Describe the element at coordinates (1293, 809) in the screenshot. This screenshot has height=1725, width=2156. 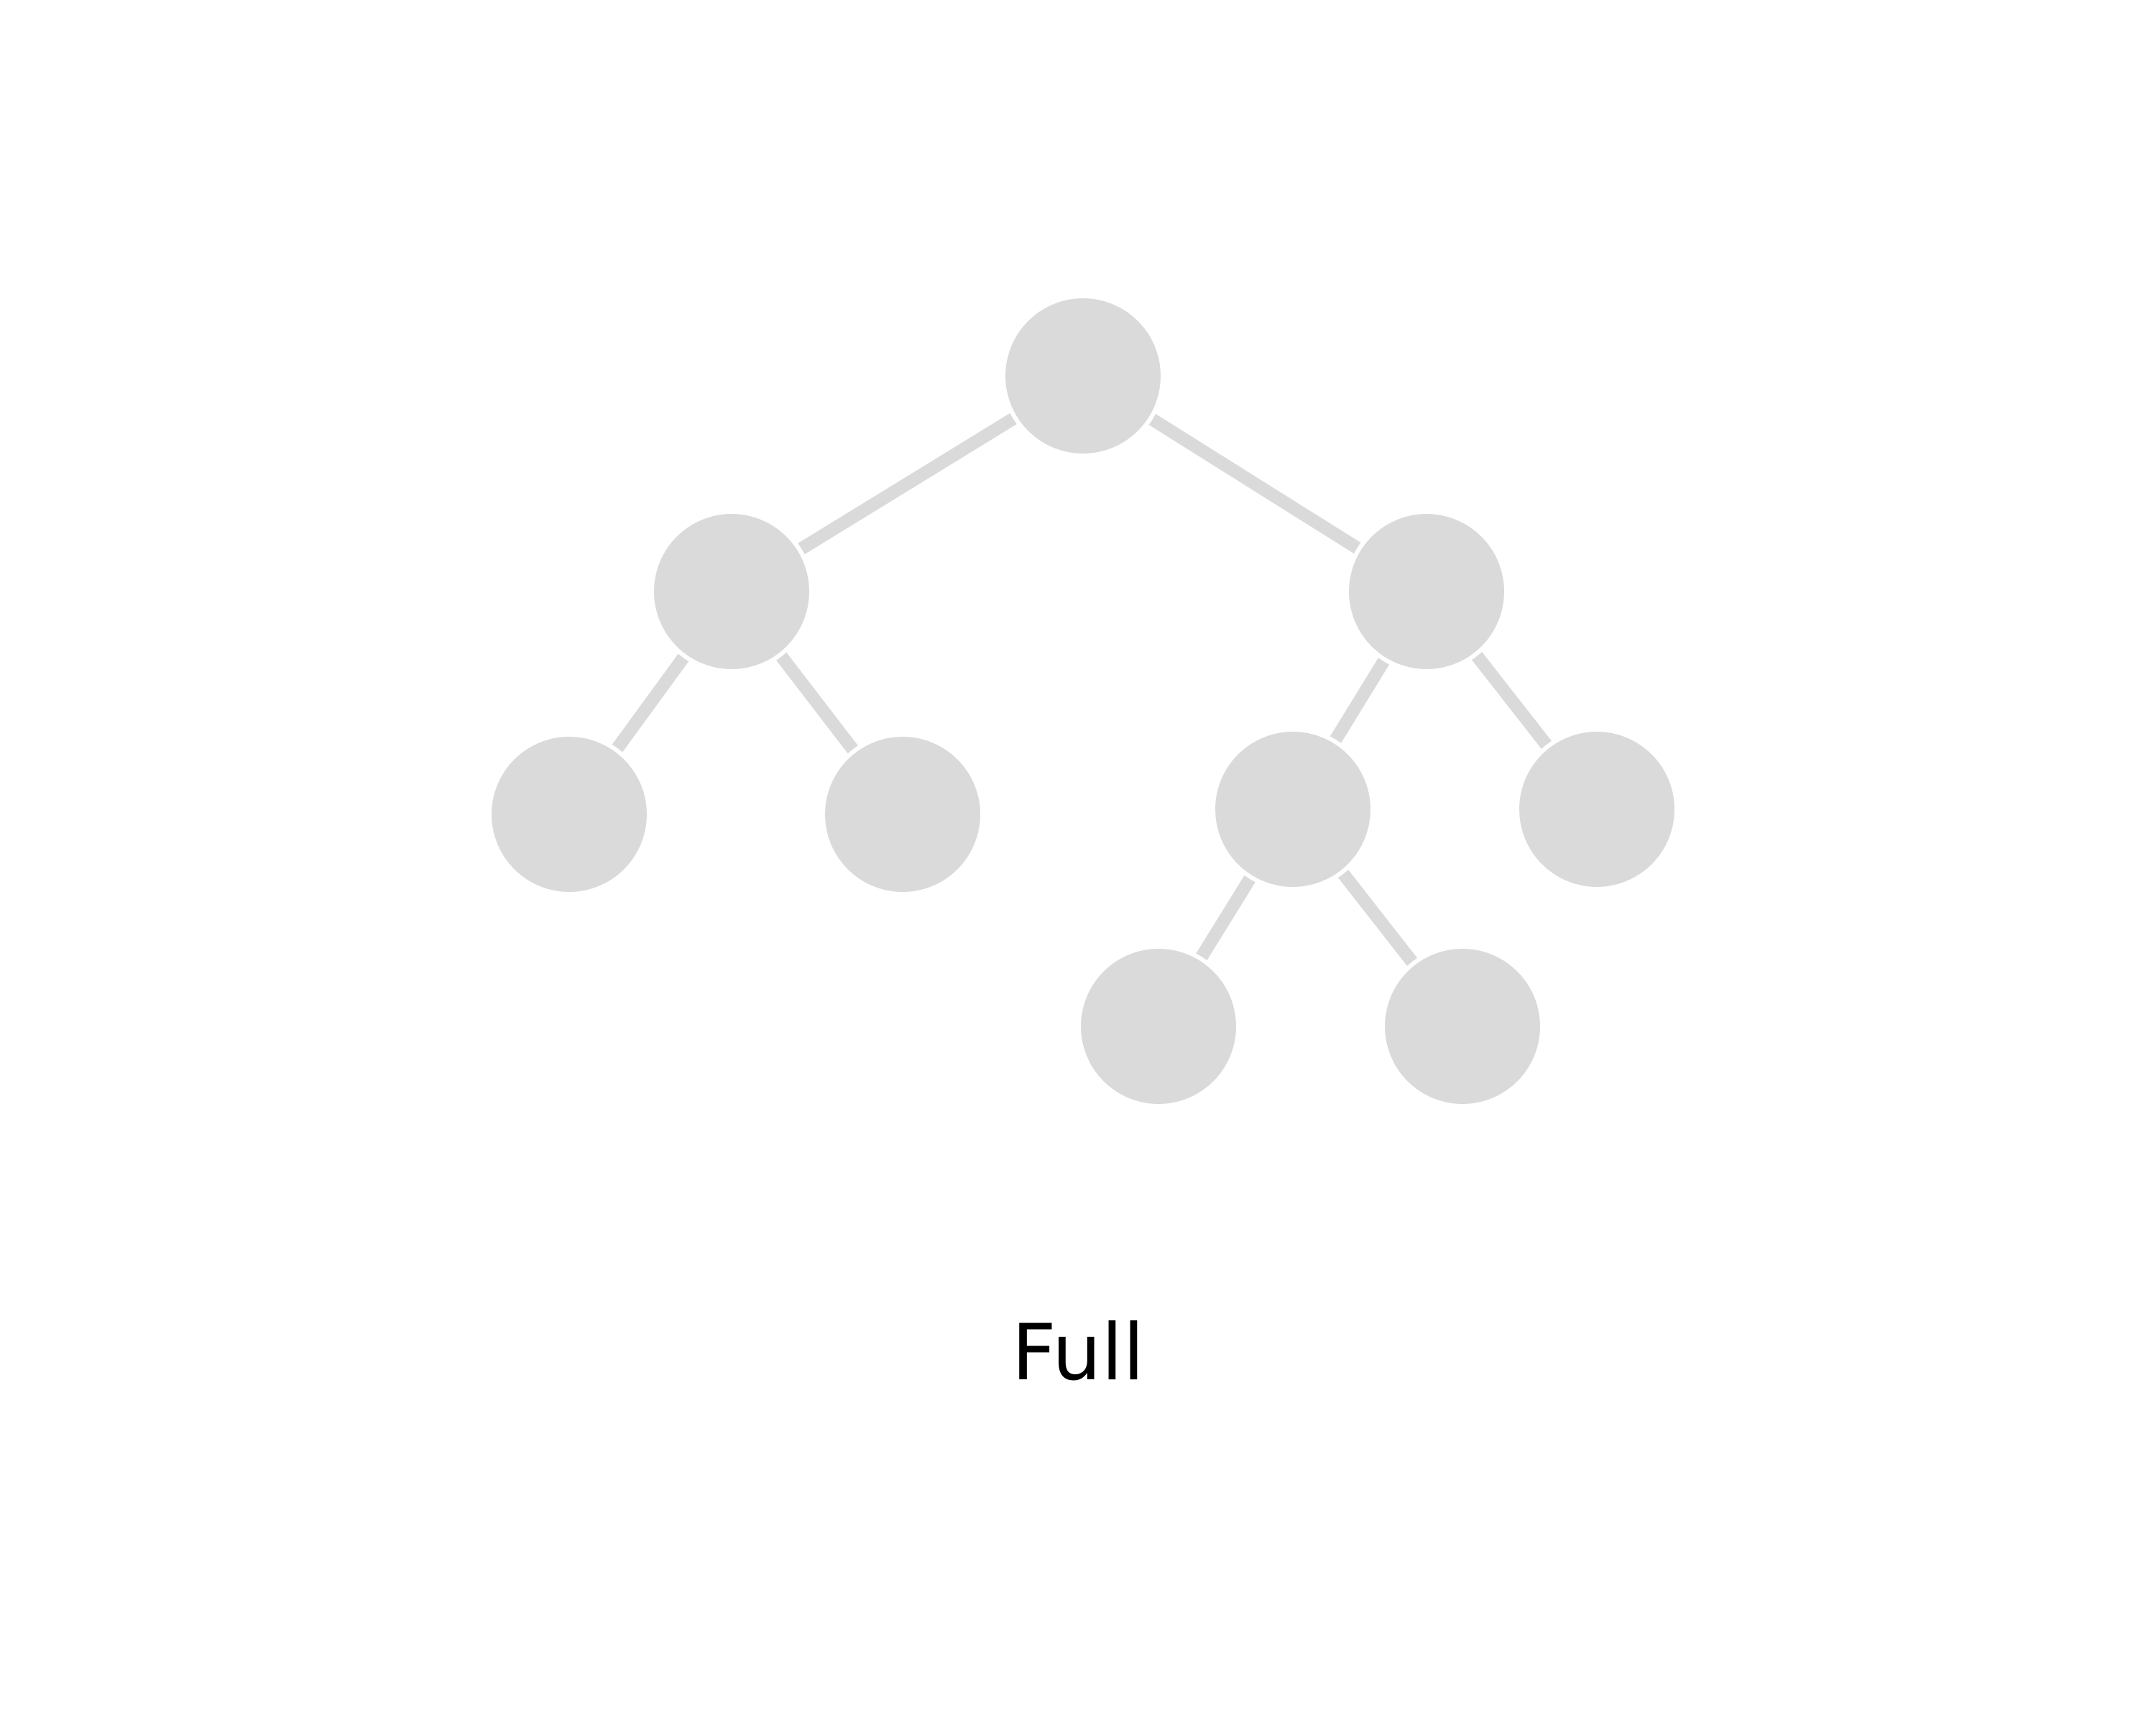
I see `tree-node-right-left` at that location.